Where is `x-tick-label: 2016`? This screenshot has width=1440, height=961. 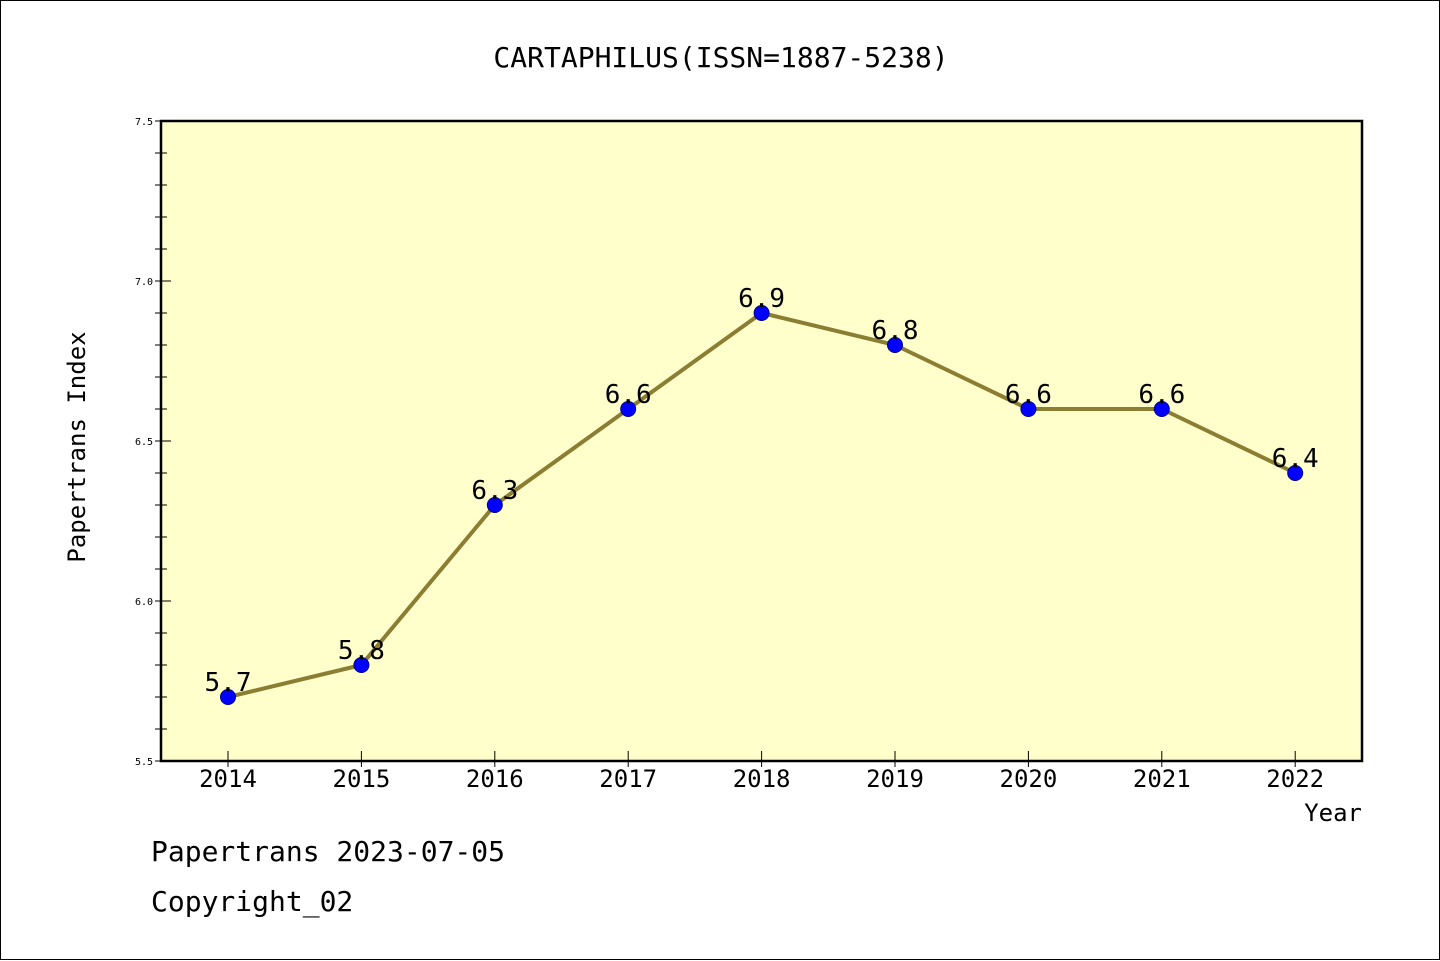
x-tick-label: 2016 is located at coordinates (495, 779).